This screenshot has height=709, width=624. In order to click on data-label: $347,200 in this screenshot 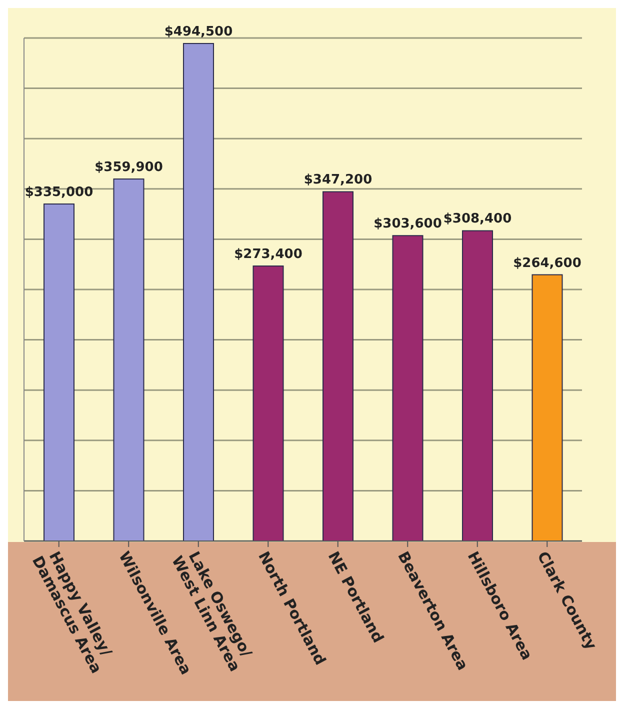, I will do `click(338, 180)`.